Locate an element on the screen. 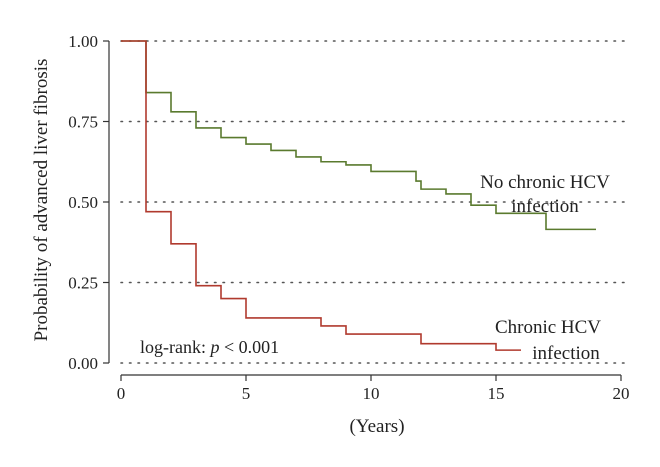 The width and height of the screenshot is (660, 467). y-tick-label: 0.75 is located at coordinates (83, 122).